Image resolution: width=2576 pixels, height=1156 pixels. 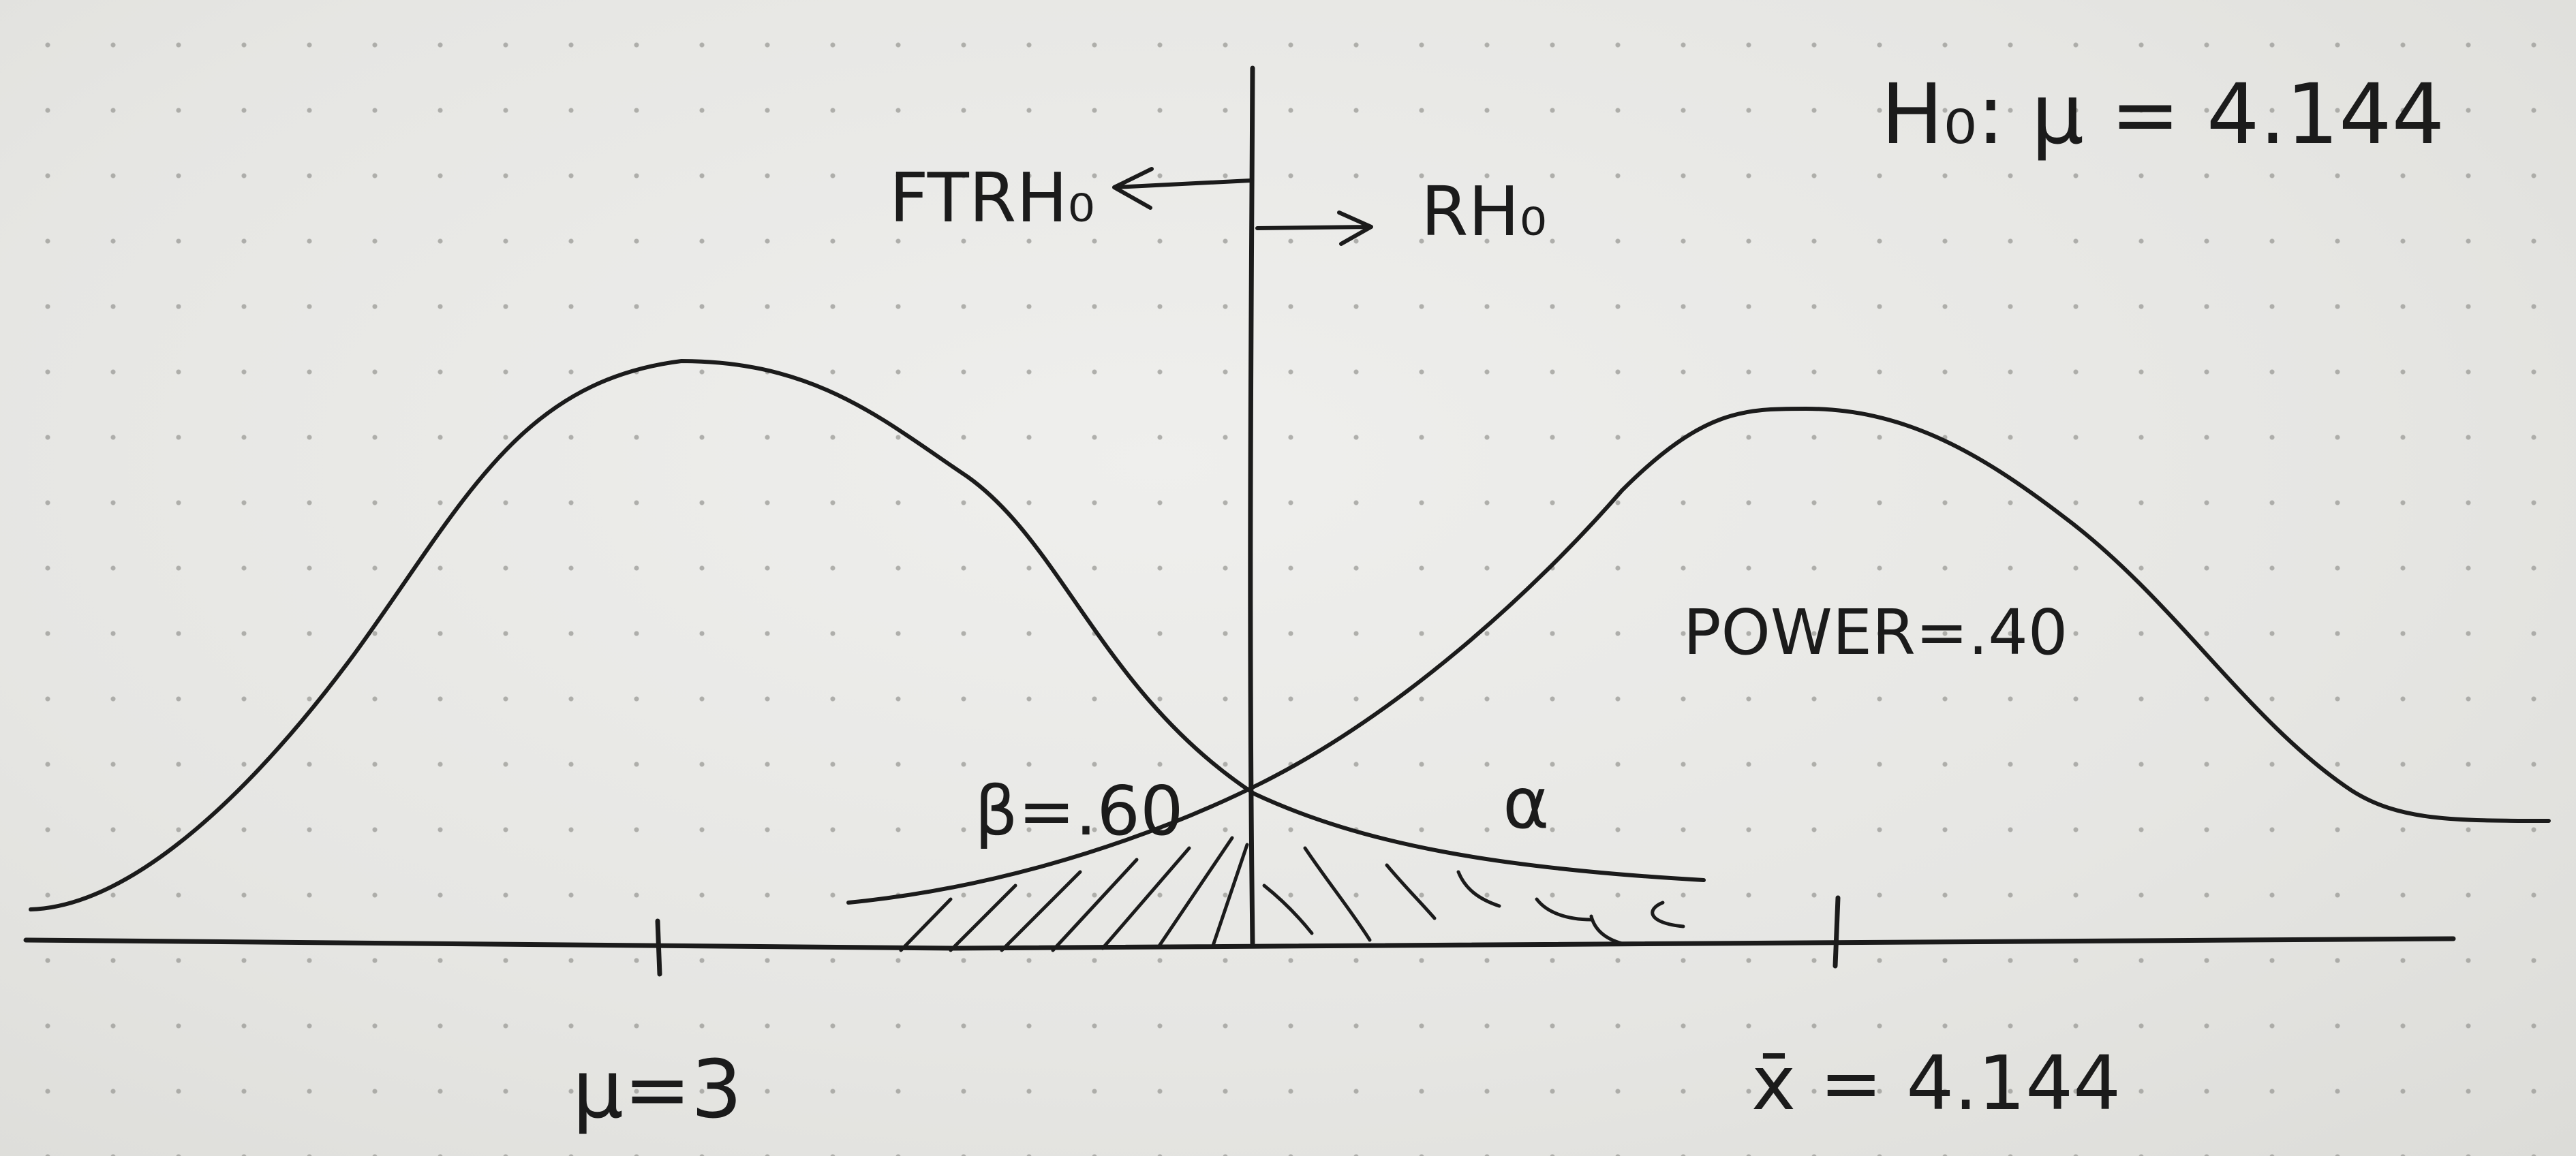 I want to click on reject-label: RH₀, so click(x=1484, y=212).